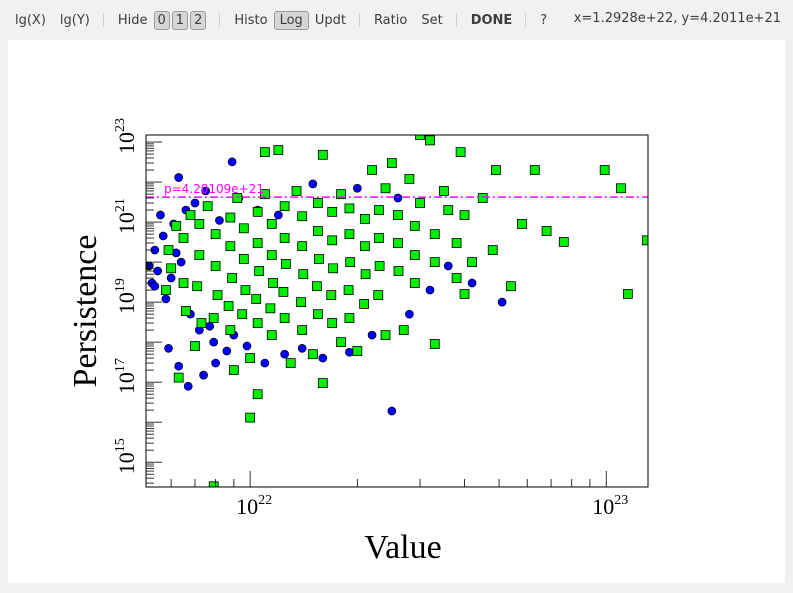 The image size is (793, 593). I want to click on hide-2-button: 2, so click(198, 20).